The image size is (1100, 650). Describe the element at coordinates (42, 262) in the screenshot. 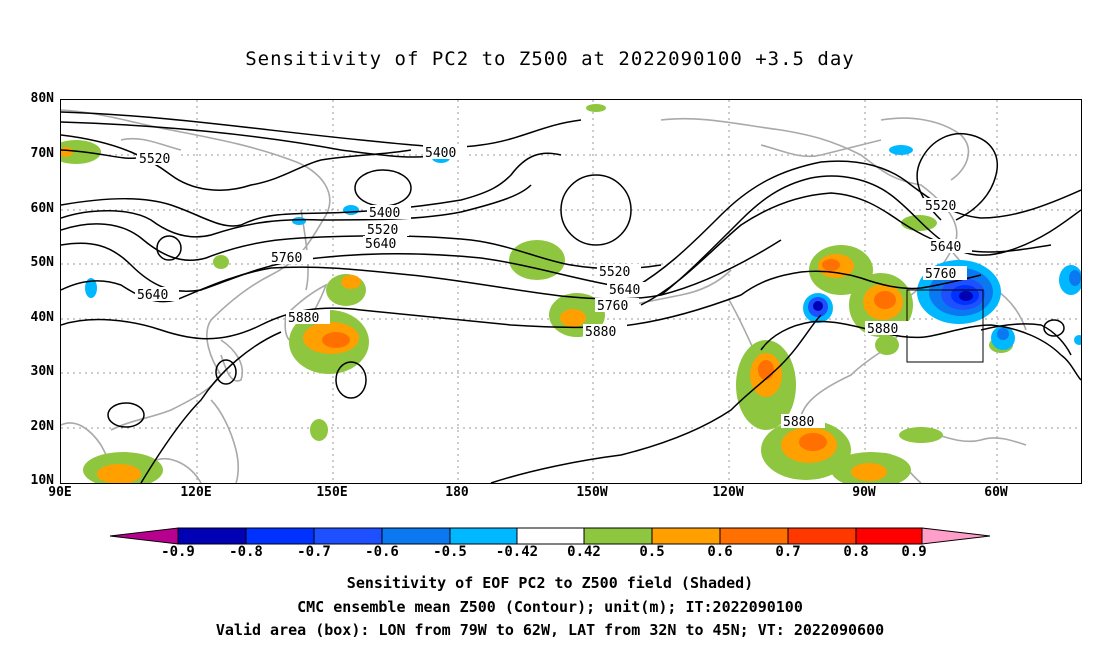

I see `lat-label-50n: 50N` at that location.